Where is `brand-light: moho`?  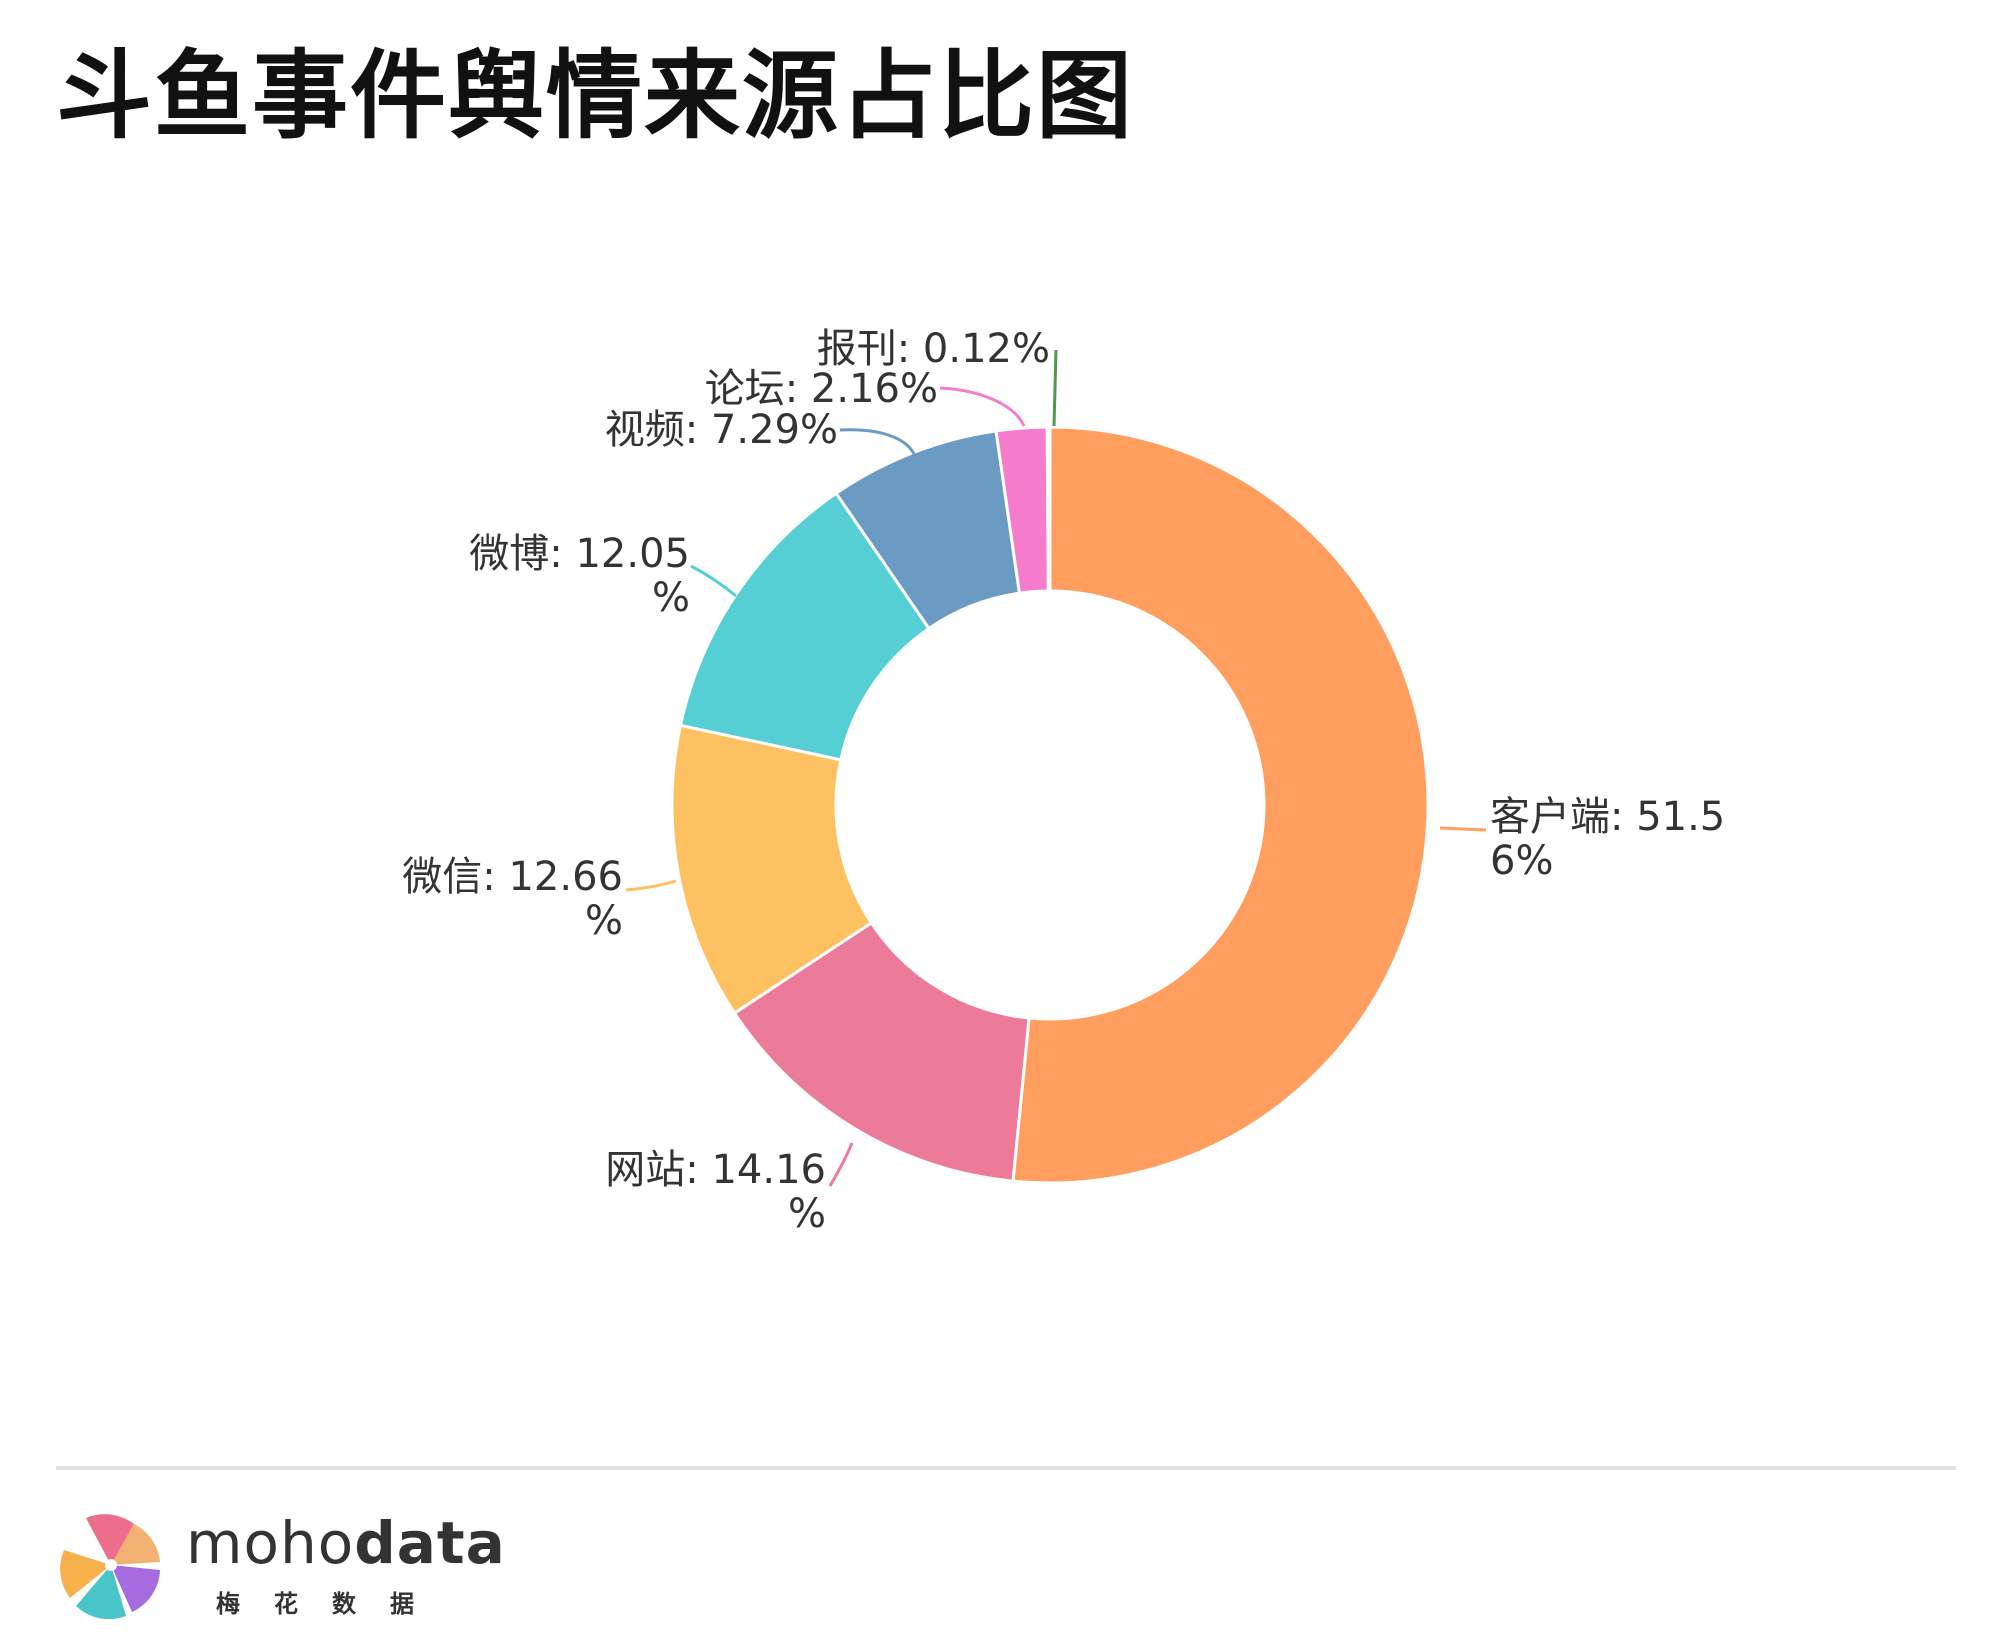 brand-light: moho is located at coordinates (270, 1543).